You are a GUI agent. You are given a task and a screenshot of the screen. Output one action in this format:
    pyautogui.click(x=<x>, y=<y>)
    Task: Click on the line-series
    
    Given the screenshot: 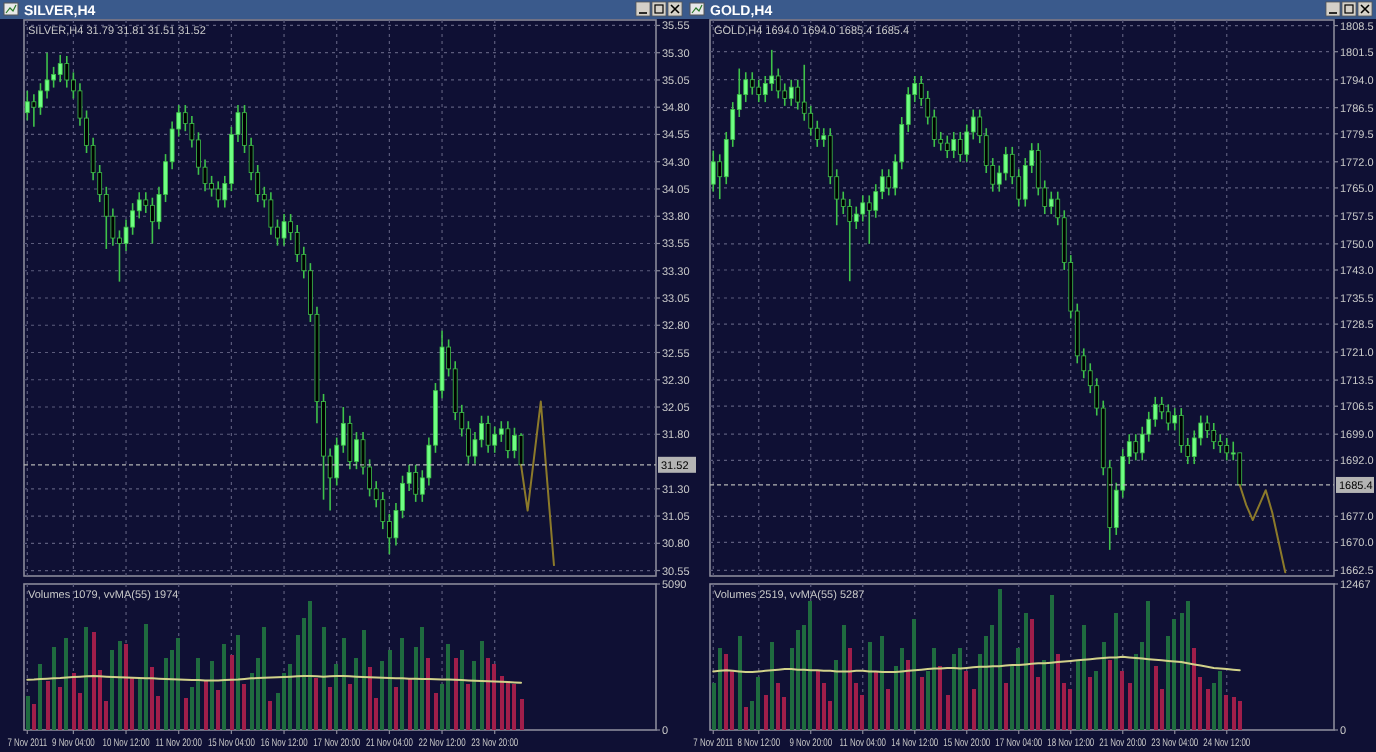 What is the action you would take?
    pyautogui.click(x=976, y=664)
    